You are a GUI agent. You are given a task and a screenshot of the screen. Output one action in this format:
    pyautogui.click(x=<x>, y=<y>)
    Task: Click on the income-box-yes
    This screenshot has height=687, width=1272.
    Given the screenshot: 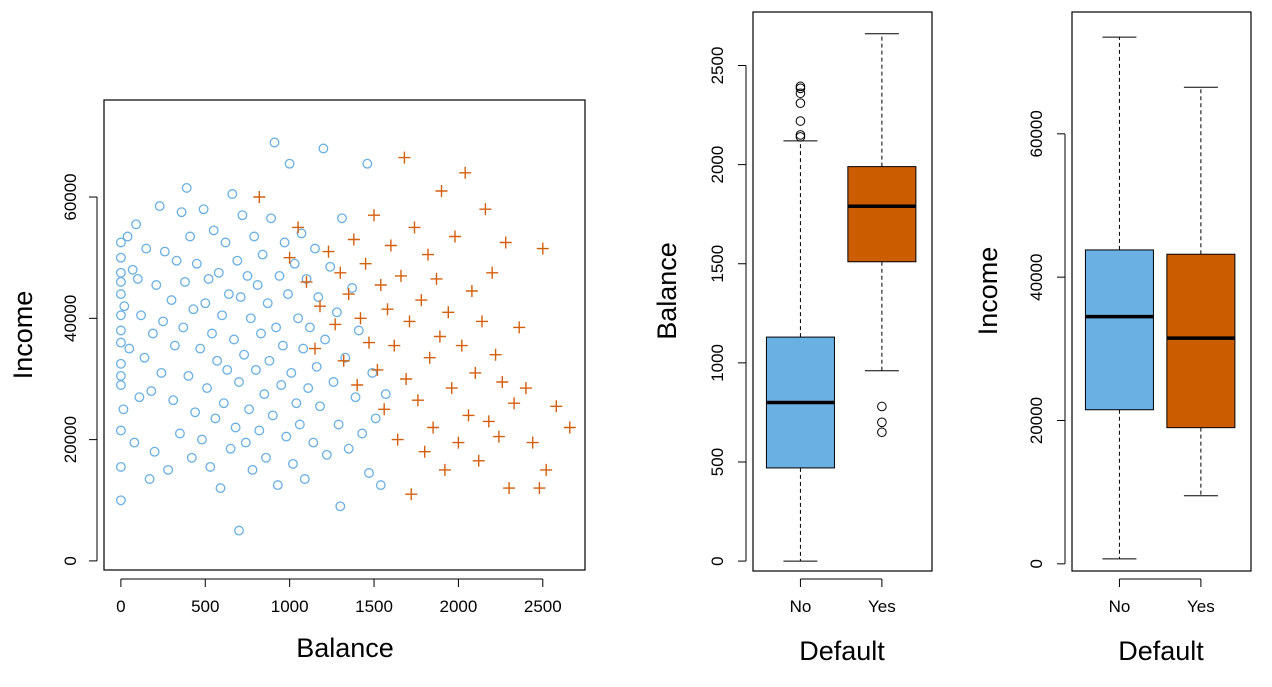 What is the action you would take?
    pyautogui.click(x=1201, y=291)
    